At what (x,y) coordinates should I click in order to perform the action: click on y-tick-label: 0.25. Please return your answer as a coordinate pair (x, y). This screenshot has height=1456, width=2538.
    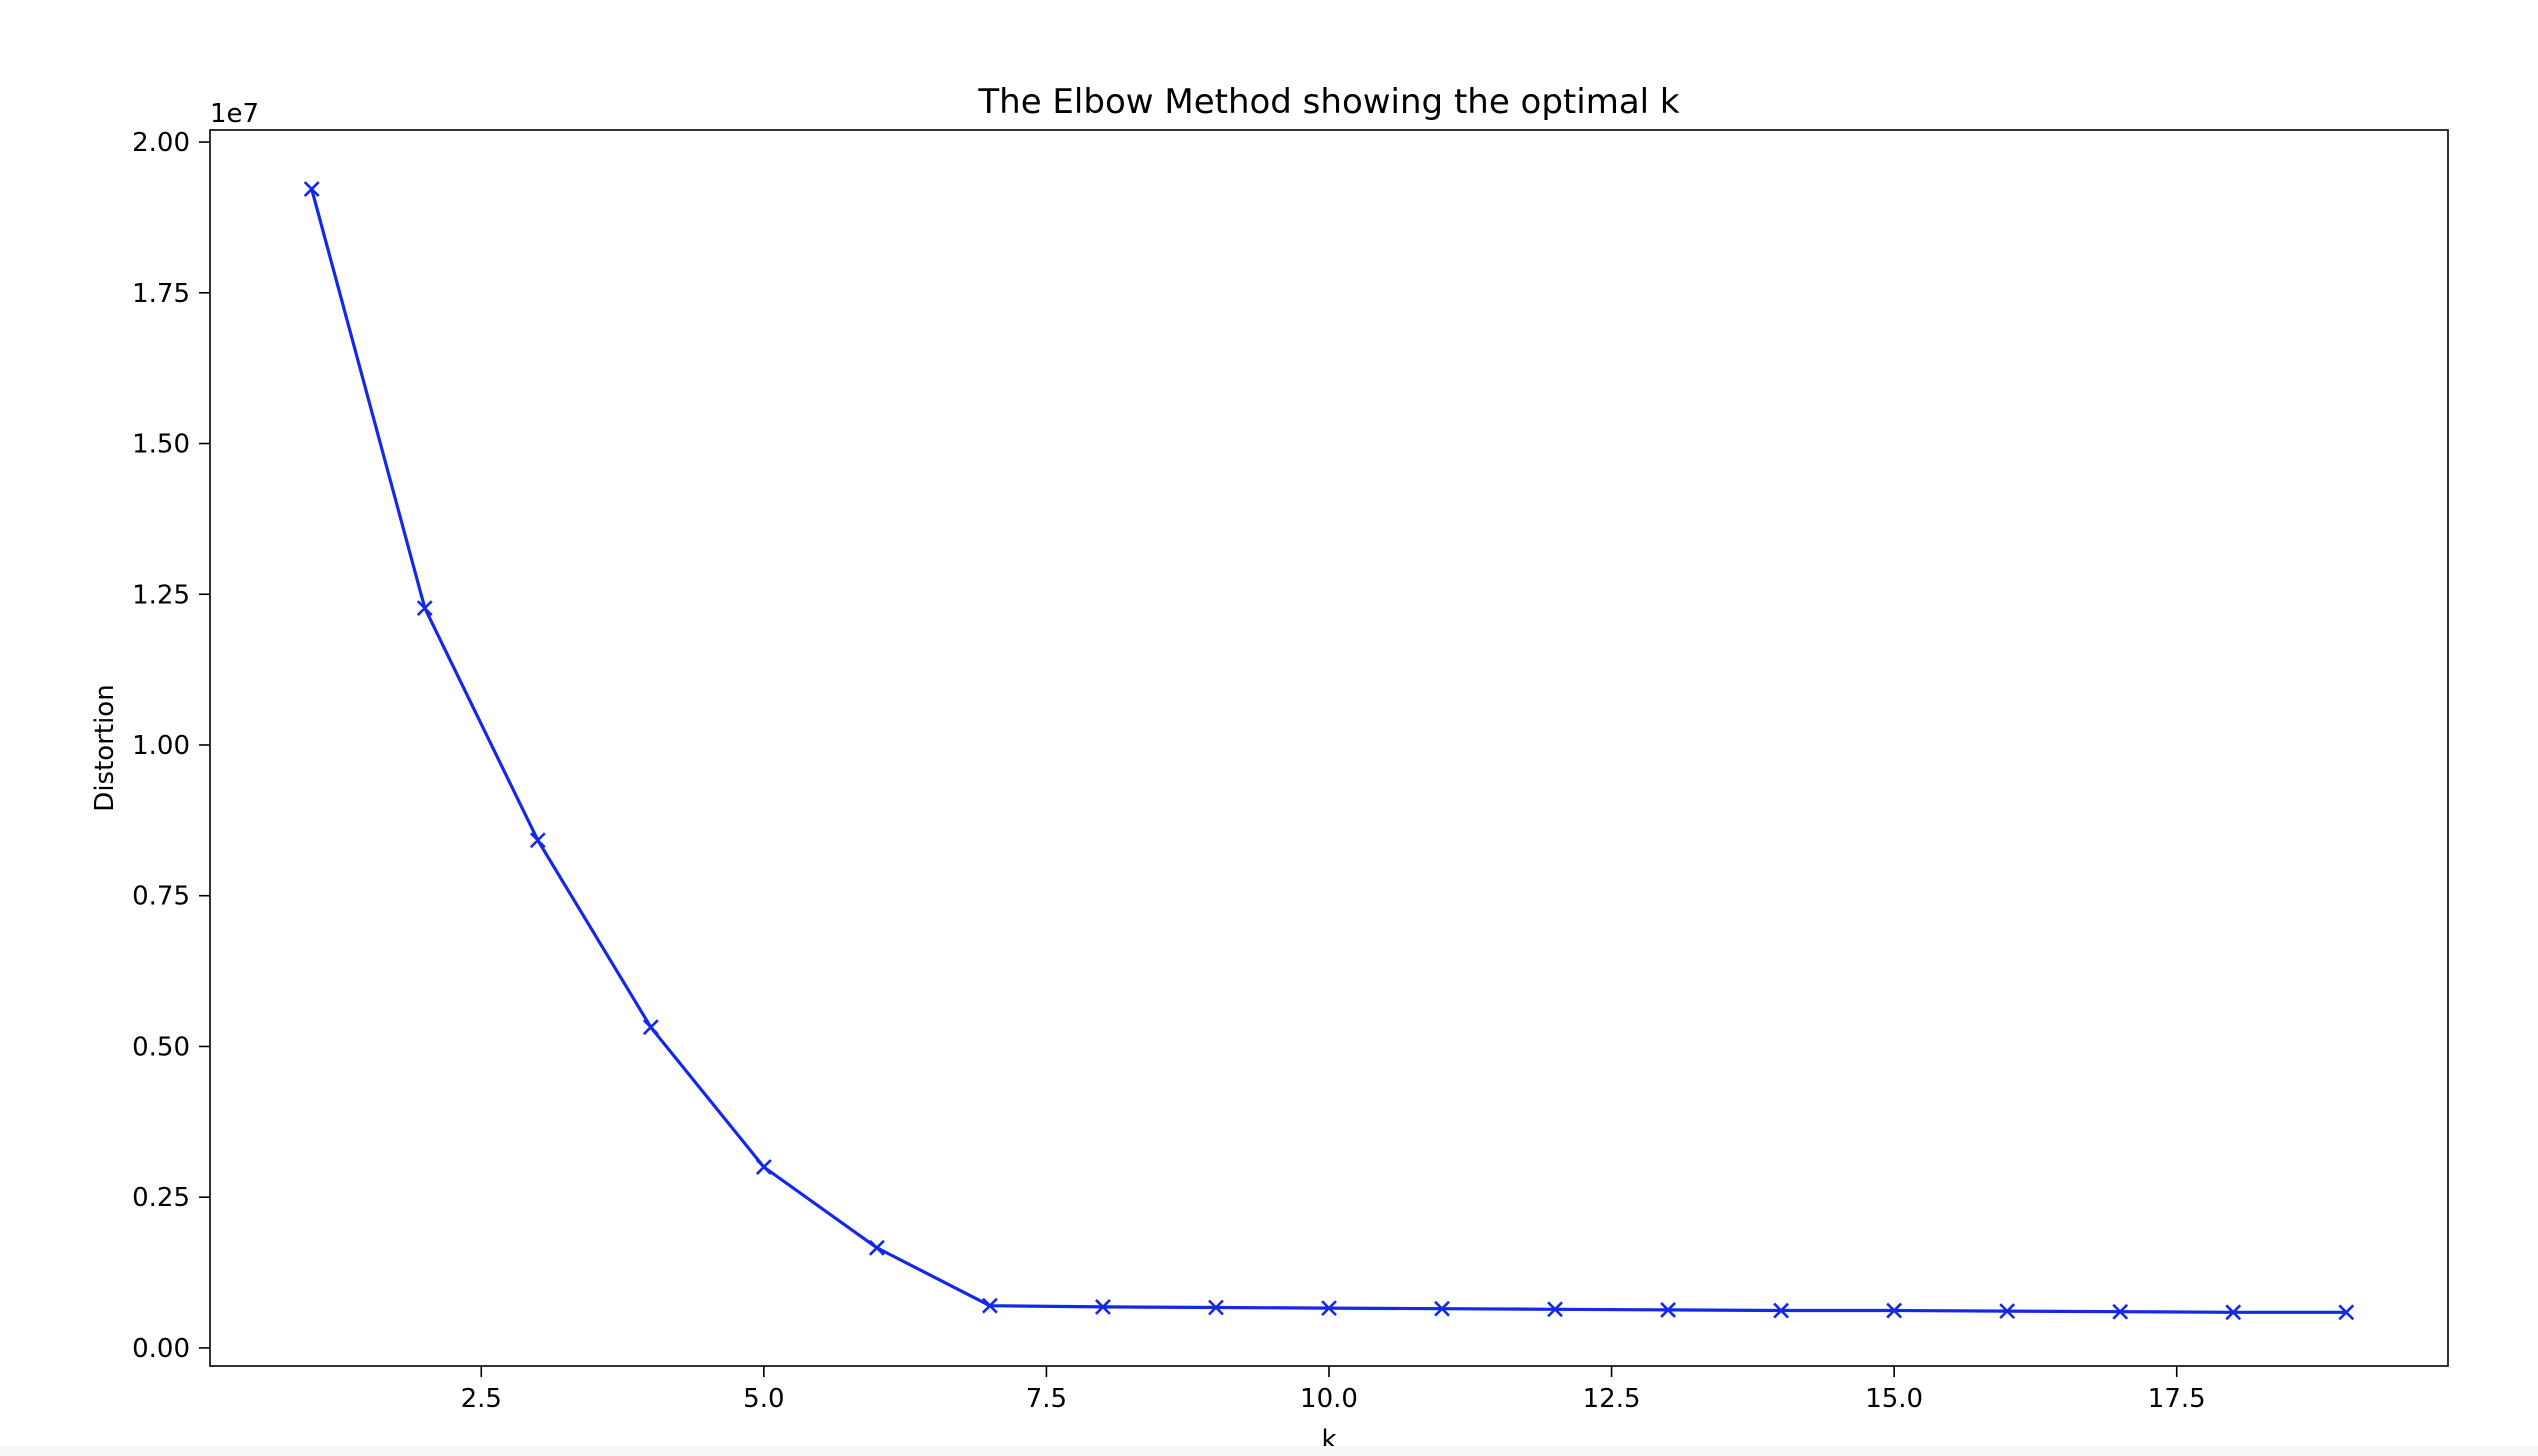
    Looking at the image, I should click on (161, 1198).